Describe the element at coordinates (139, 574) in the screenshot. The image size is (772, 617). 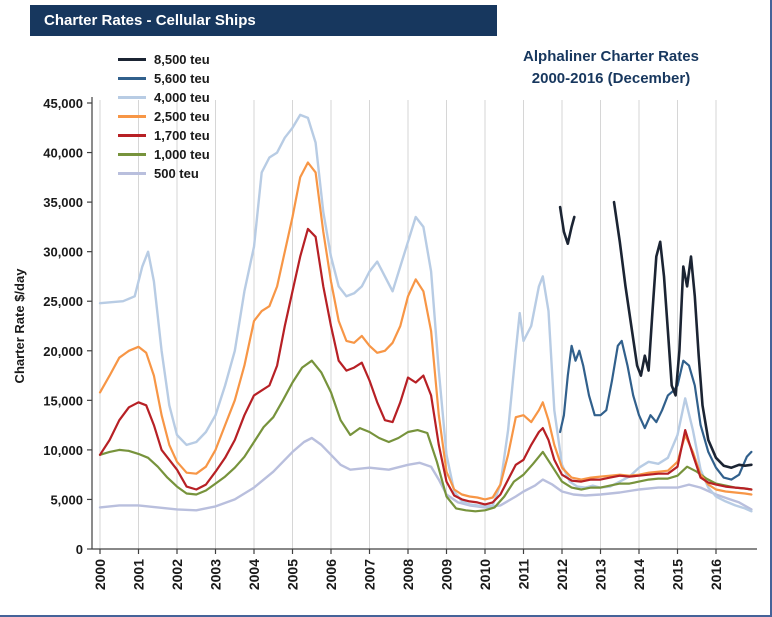
I see `x-tick-label: 2001` at that location.